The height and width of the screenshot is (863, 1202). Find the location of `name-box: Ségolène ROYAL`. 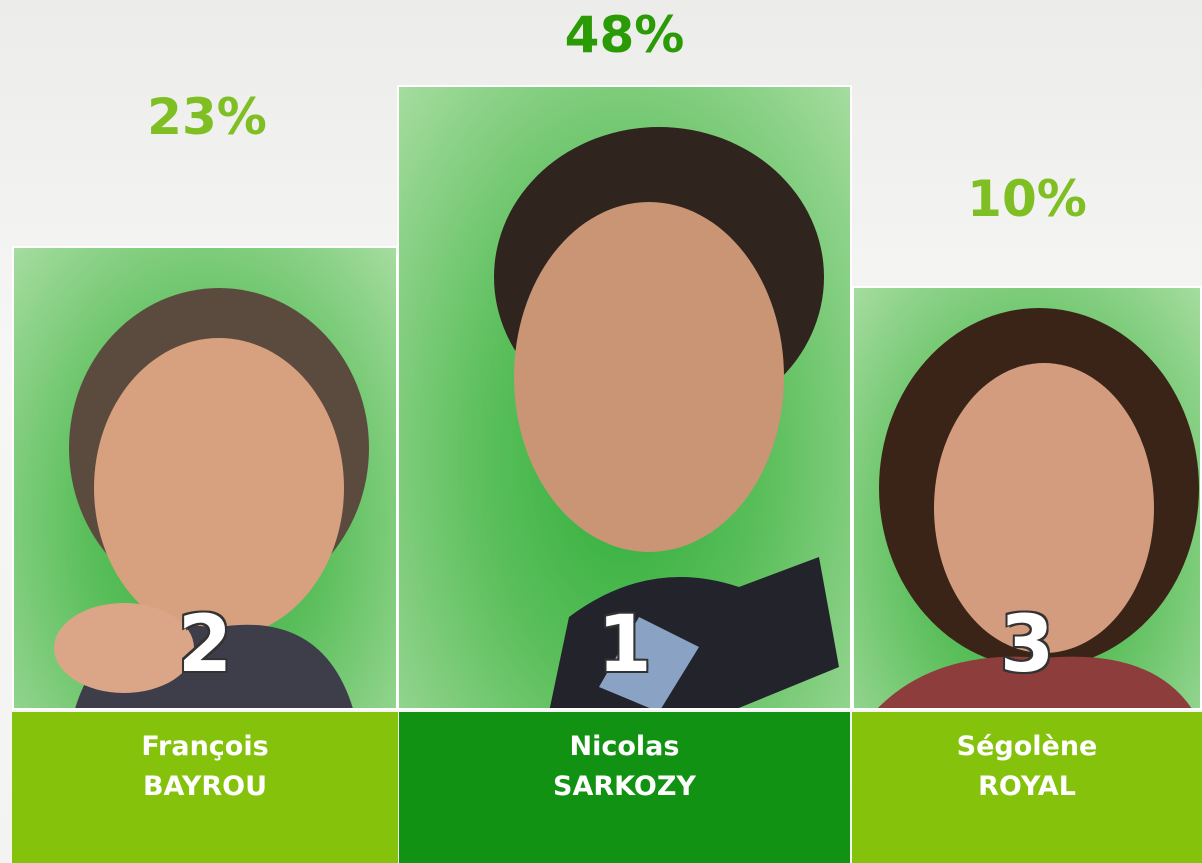

name-box: Ségolène ROYAL is located at coordinates (1027, 787).